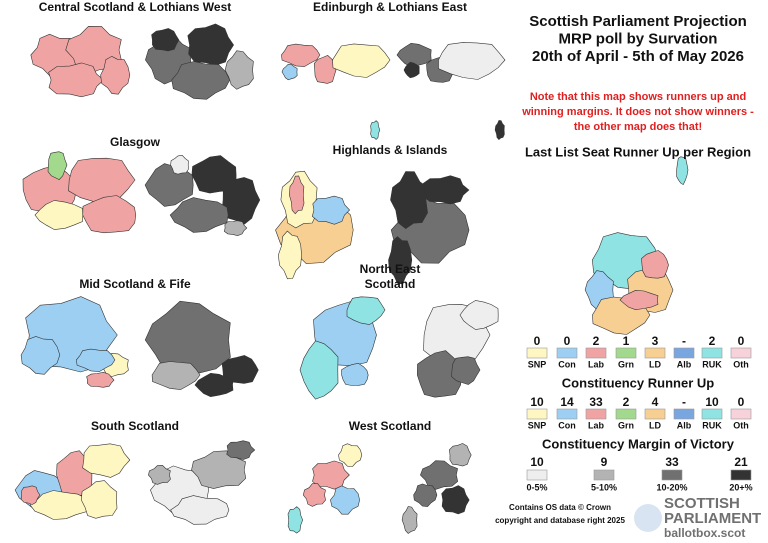 Image resolution: width=768 pixels, height=543 pixels. What do you see at coordinates (390, 7) in the screenshot?
I see `region-title: Edinburgh & Lothians East` at bounding box center [390, 7].